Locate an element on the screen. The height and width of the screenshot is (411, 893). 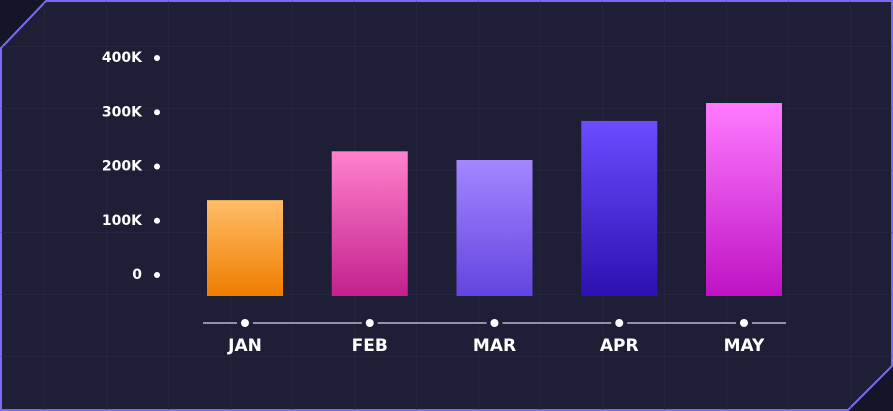
x-tick-label: APR is located at coordinates (619, 346).